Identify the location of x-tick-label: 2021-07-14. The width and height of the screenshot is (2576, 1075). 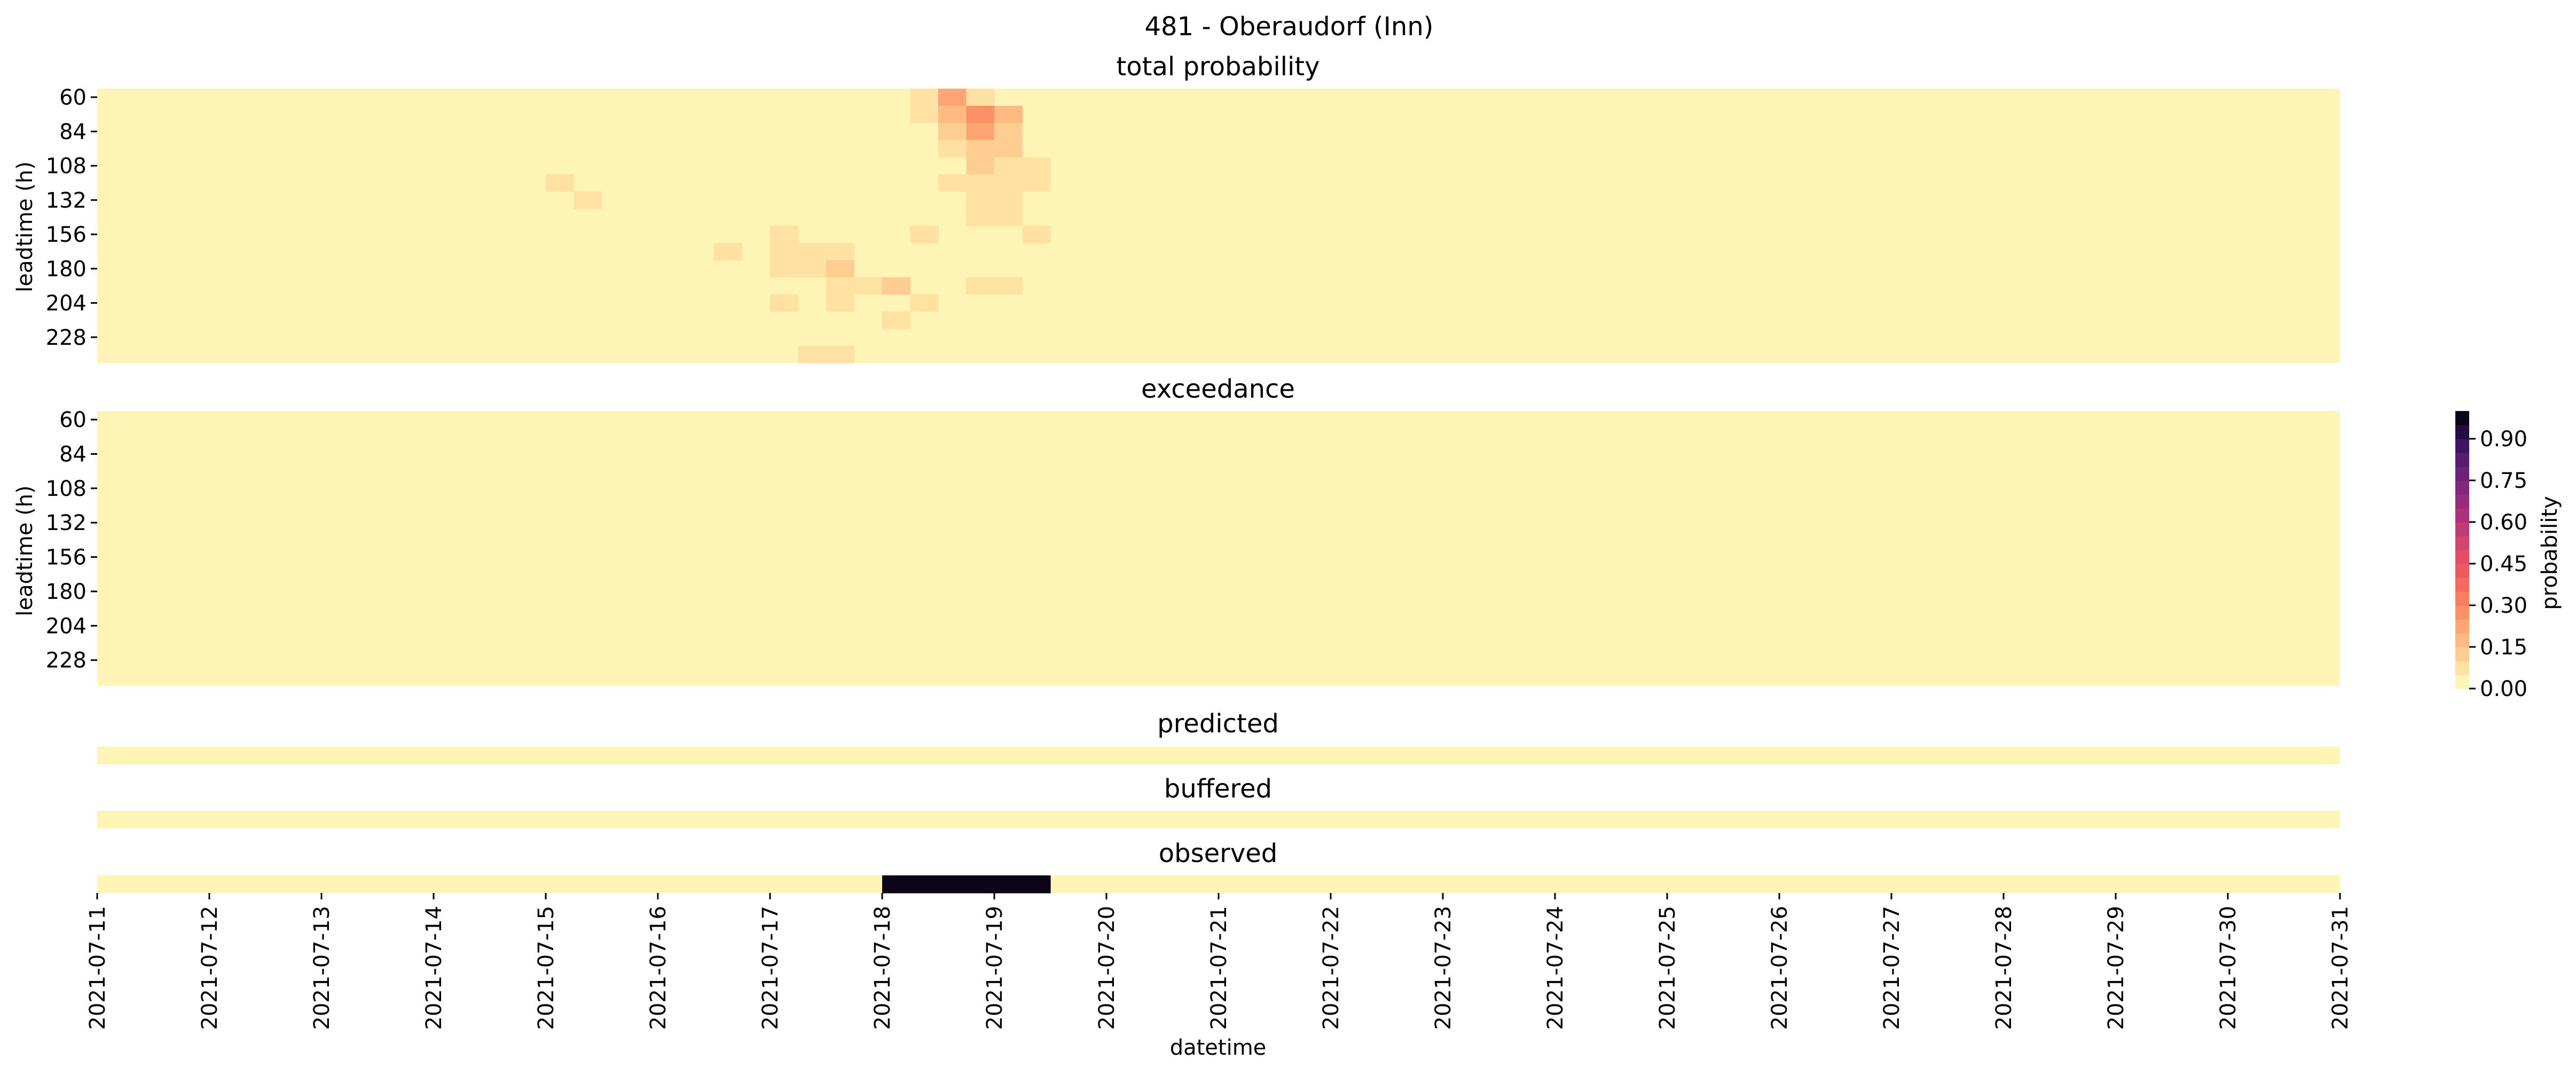
(434, 968).